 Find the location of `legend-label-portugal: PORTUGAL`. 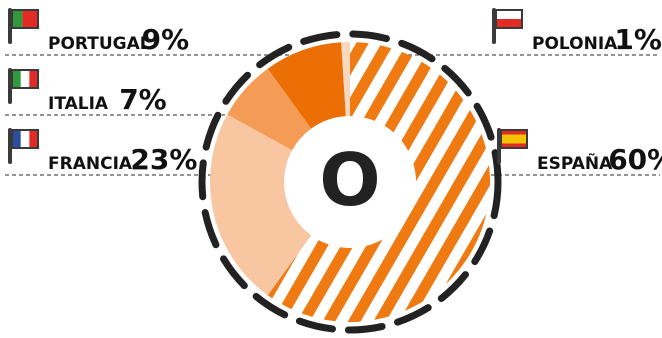

legend-label-portugal: PORTUGAL is located at coordinates (99, 44).